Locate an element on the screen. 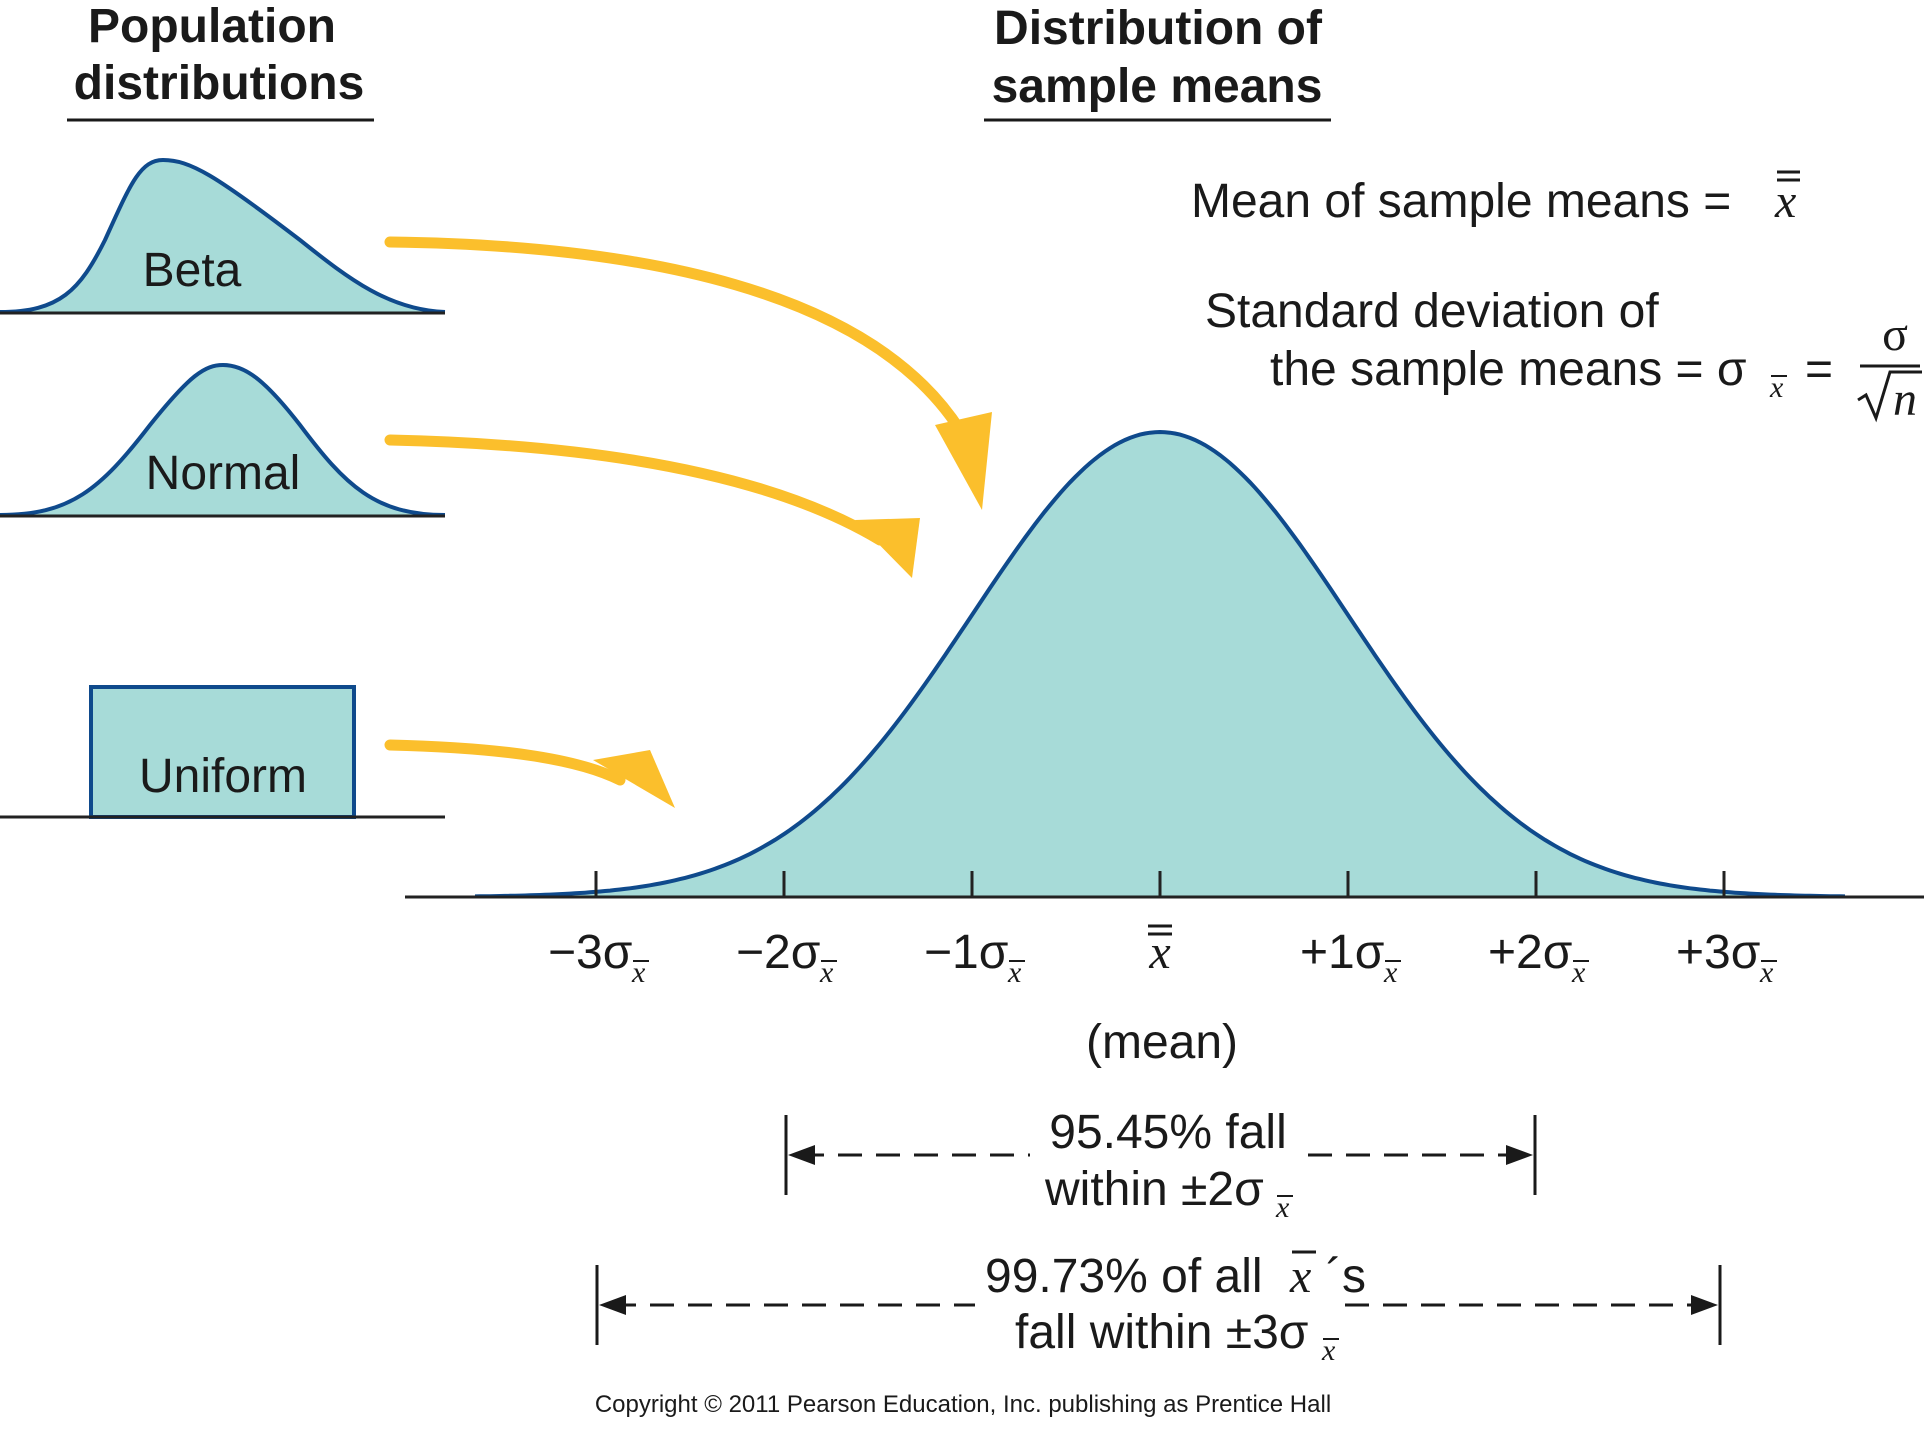 The image size is (1924, 1438). svg-text: +2σ is located at coordinates (1530, 952).